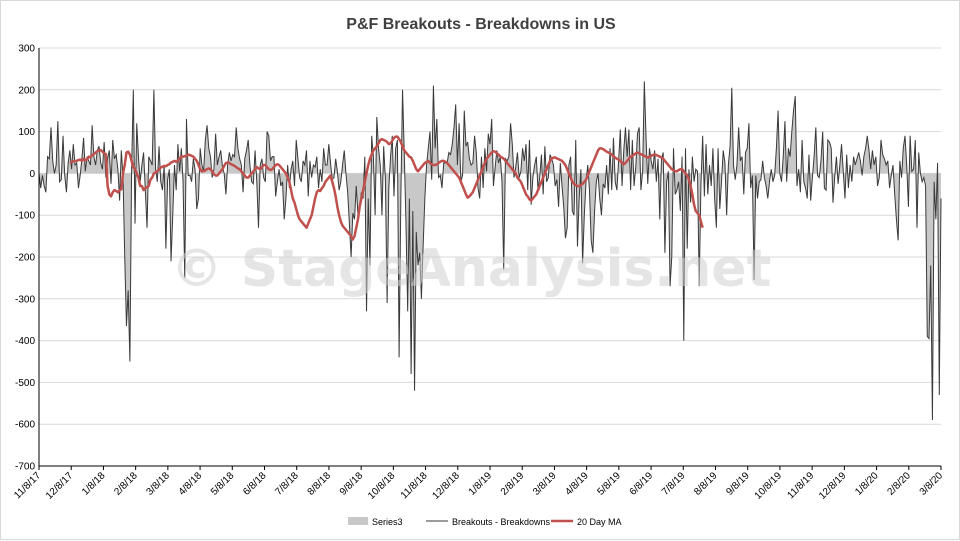  I want to click on x-tick-label: 10/8/18, so click(382, 486).